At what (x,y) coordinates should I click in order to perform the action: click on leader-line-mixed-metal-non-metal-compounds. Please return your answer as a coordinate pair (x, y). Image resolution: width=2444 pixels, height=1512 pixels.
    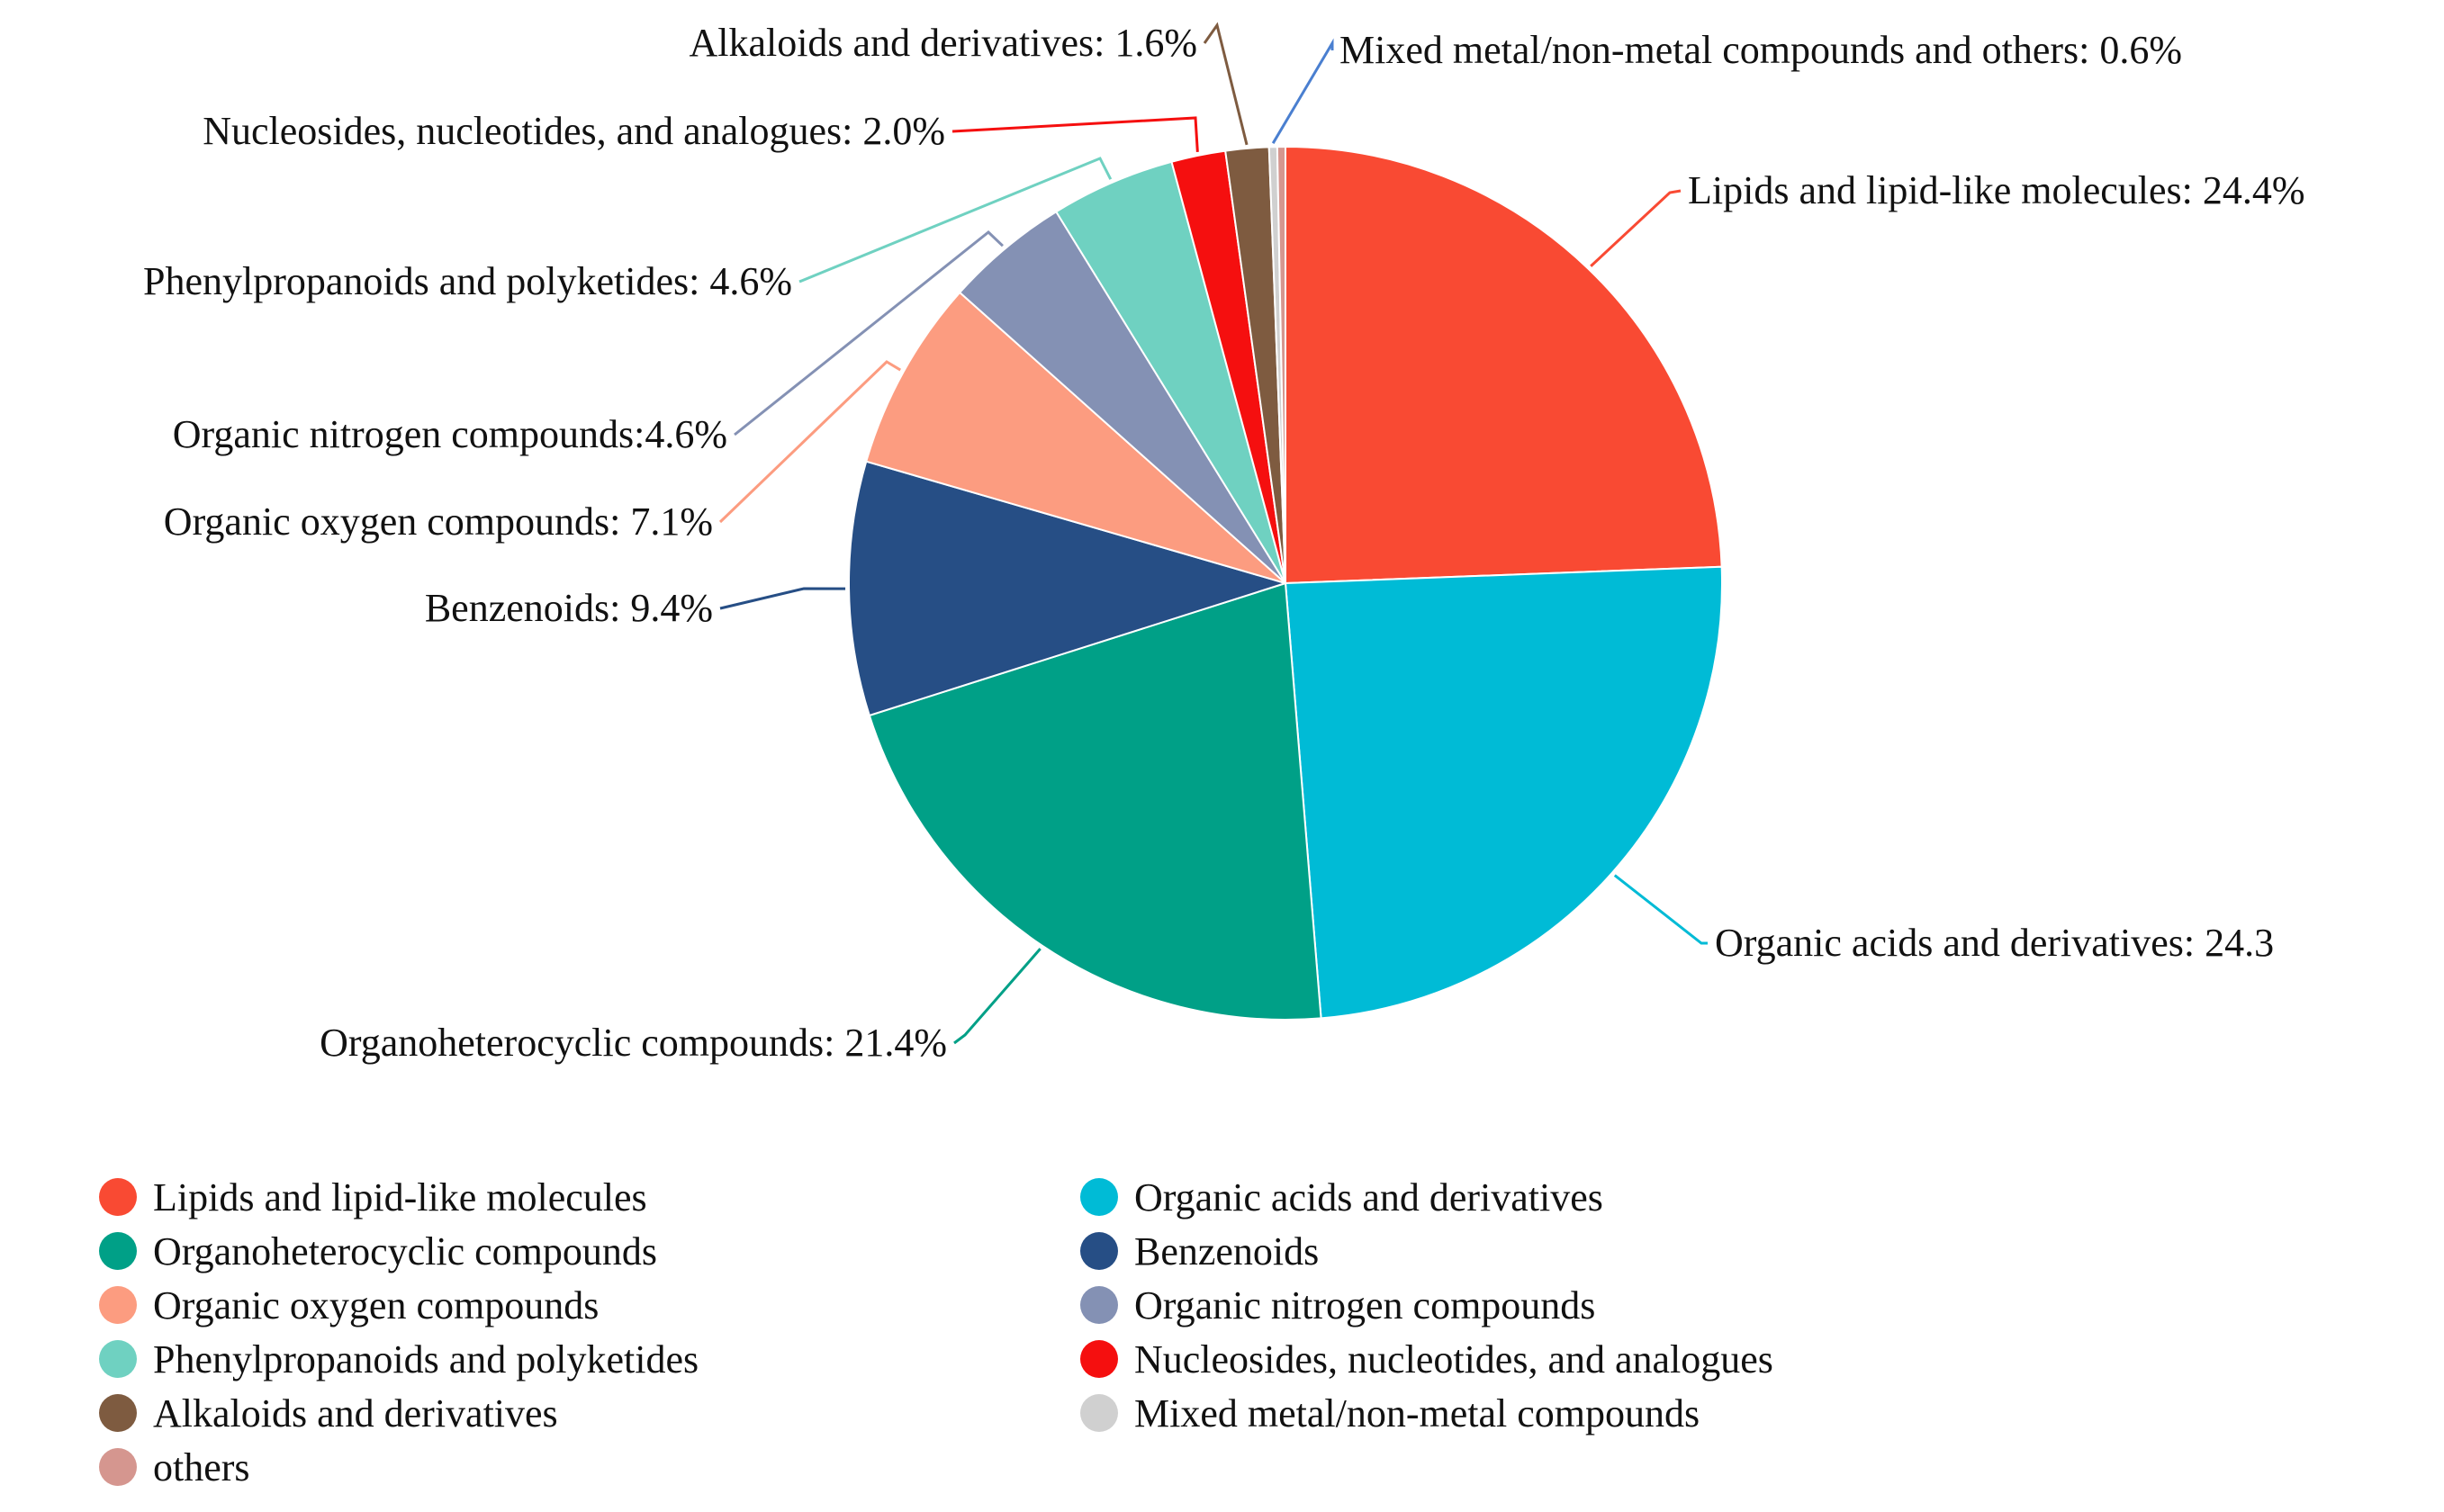
    Looking at the image, I should click on (1302, 91).